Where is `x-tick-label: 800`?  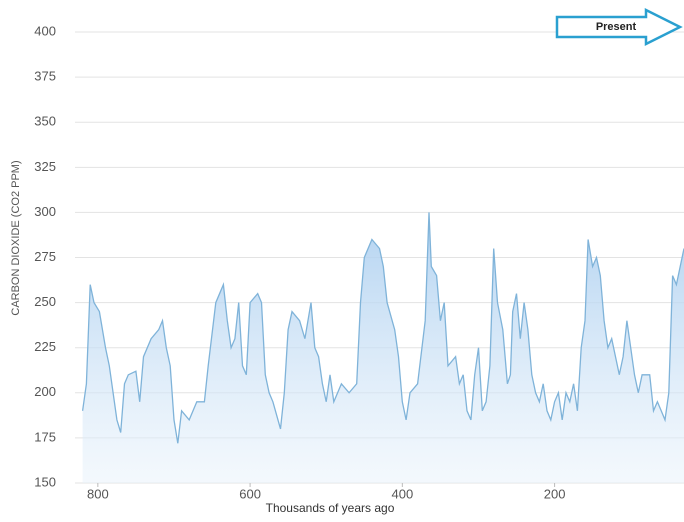
x-tick-label: 800 is located at coordinates (98, 493).